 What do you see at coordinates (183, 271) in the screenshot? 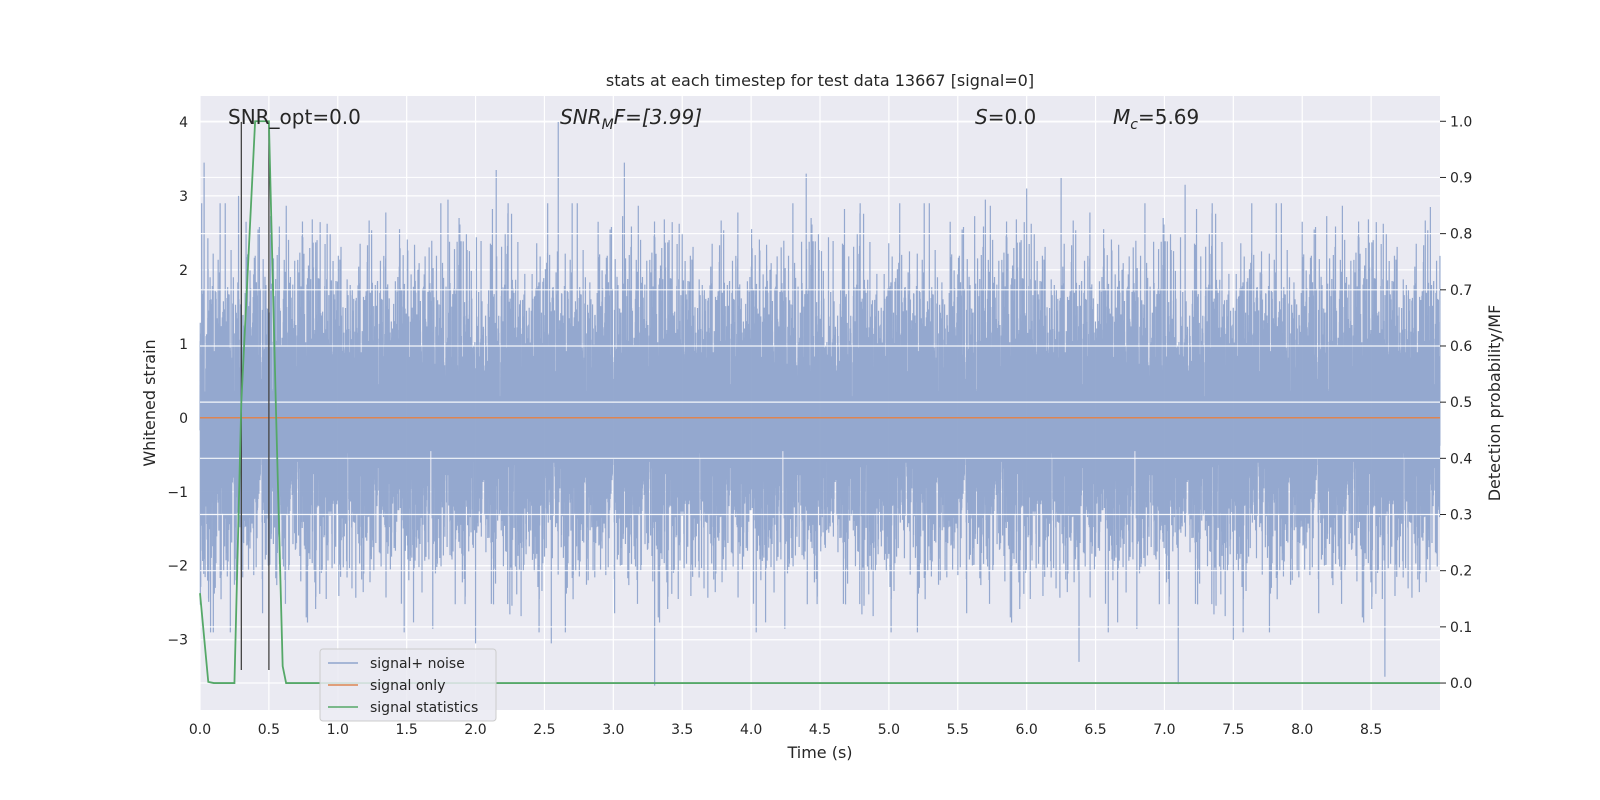
I see `y-tick-label: 2` at bounding box center [183, 271].